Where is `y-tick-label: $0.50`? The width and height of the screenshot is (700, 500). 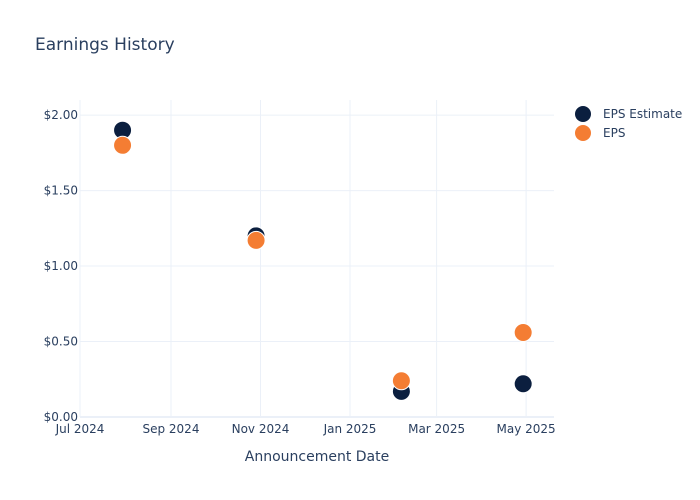
y-tick-label: $0.50 is located at coordinates (61, 342).